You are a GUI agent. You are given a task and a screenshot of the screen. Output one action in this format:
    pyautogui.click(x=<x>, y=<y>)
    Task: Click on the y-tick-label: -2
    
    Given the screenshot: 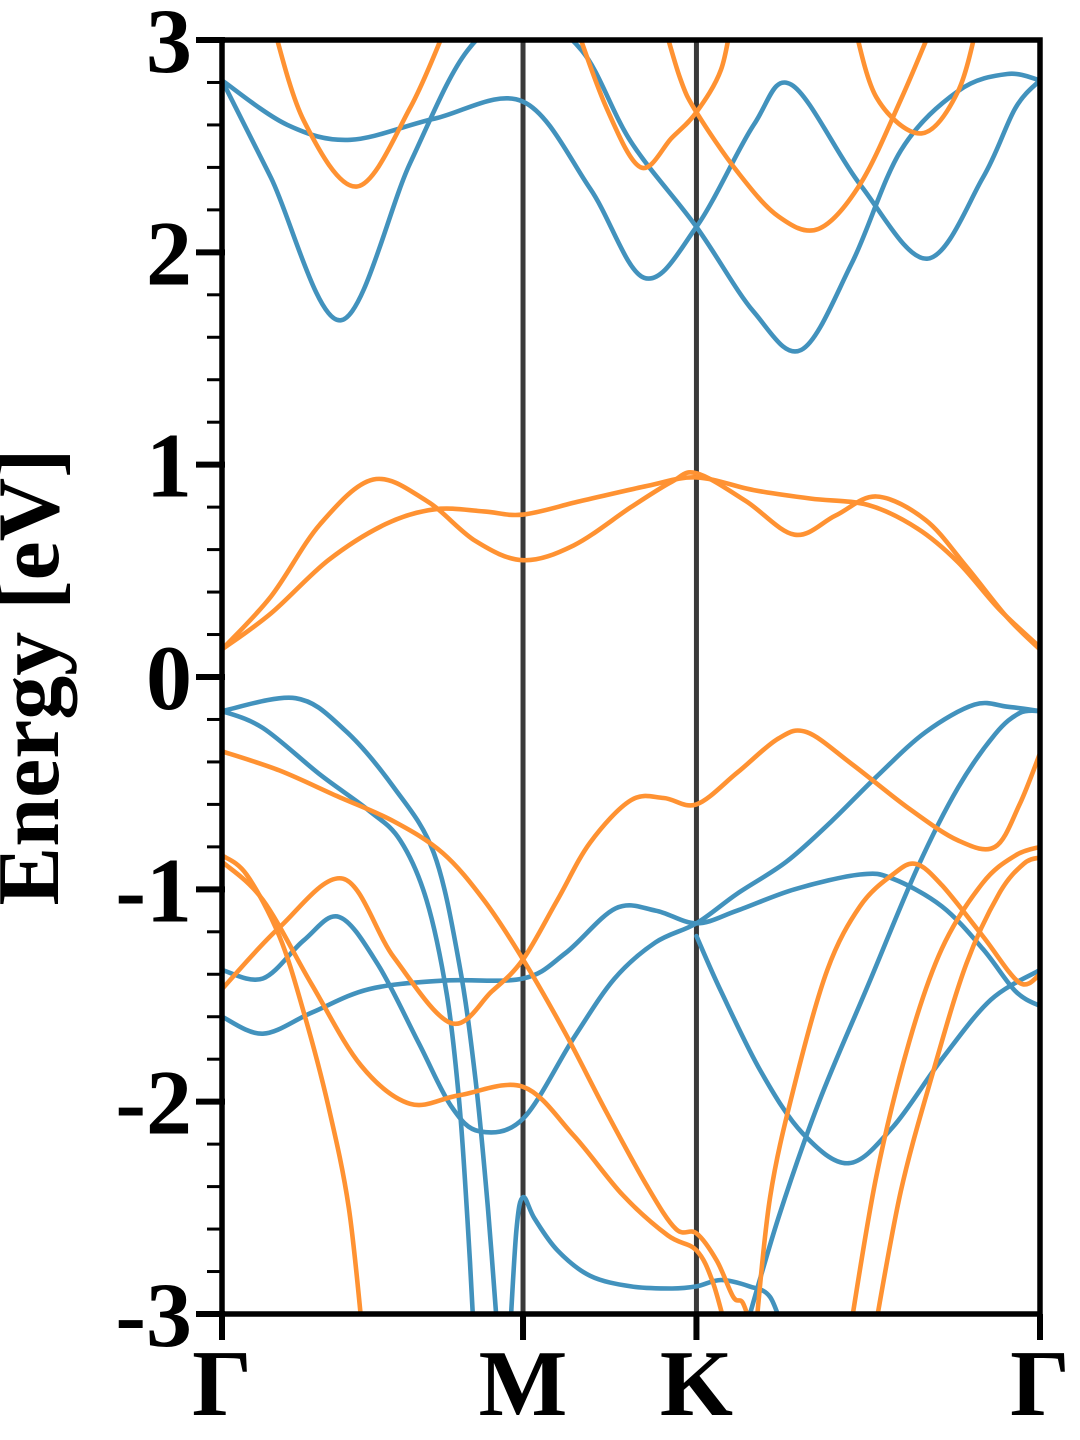 What is the action you would take?
    pyautogui.click(x=153, y=1103)
    